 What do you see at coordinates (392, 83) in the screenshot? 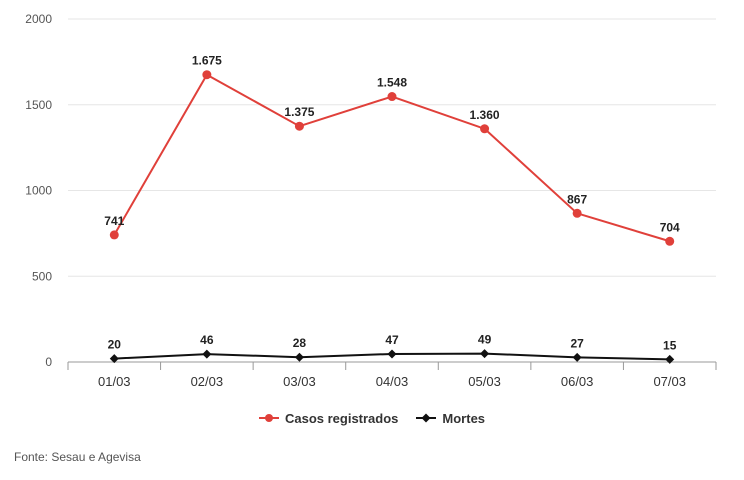
I see `data-label: 1.548` at bounding box center [392, 83].